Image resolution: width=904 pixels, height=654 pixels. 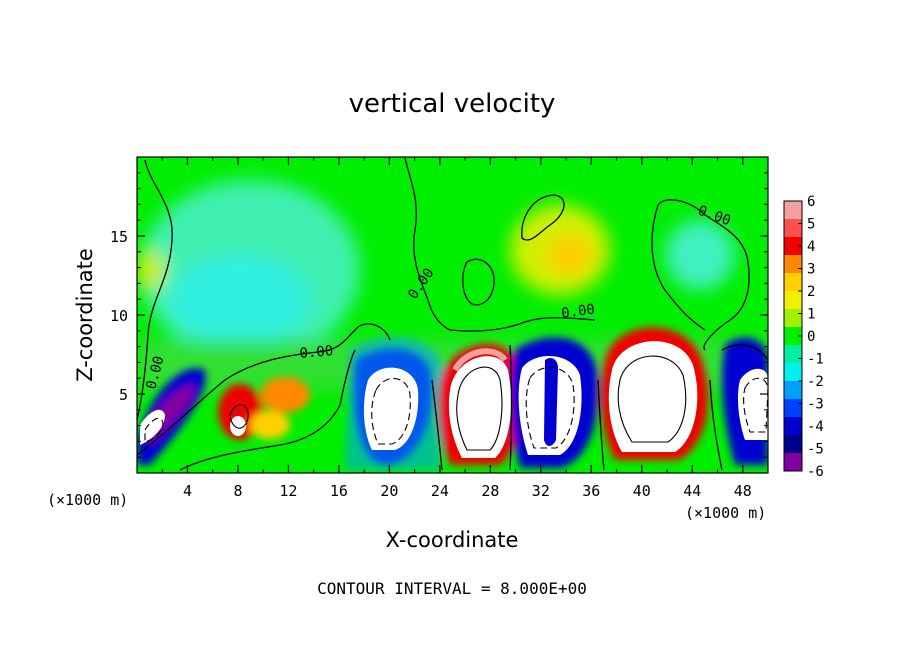 I want to click on x-axis-label: X-coordinate, so click(x=452, y=540).